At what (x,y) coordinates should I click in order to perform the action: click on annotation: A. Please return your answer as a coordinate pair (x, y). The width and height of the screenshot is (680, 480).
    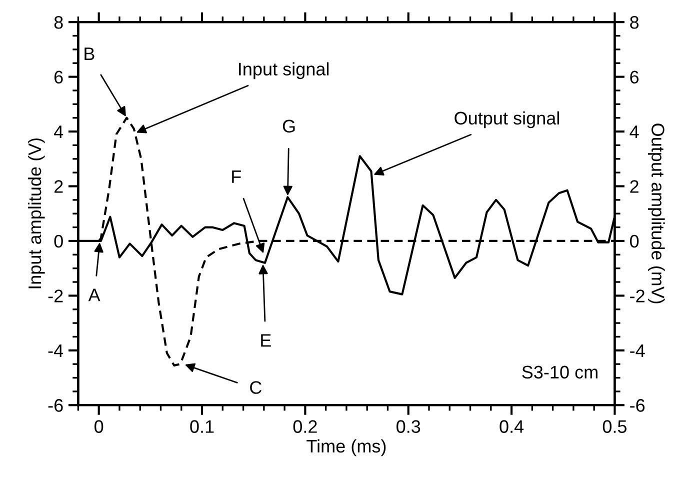
    Looking at the image, I should click on (94, 295).